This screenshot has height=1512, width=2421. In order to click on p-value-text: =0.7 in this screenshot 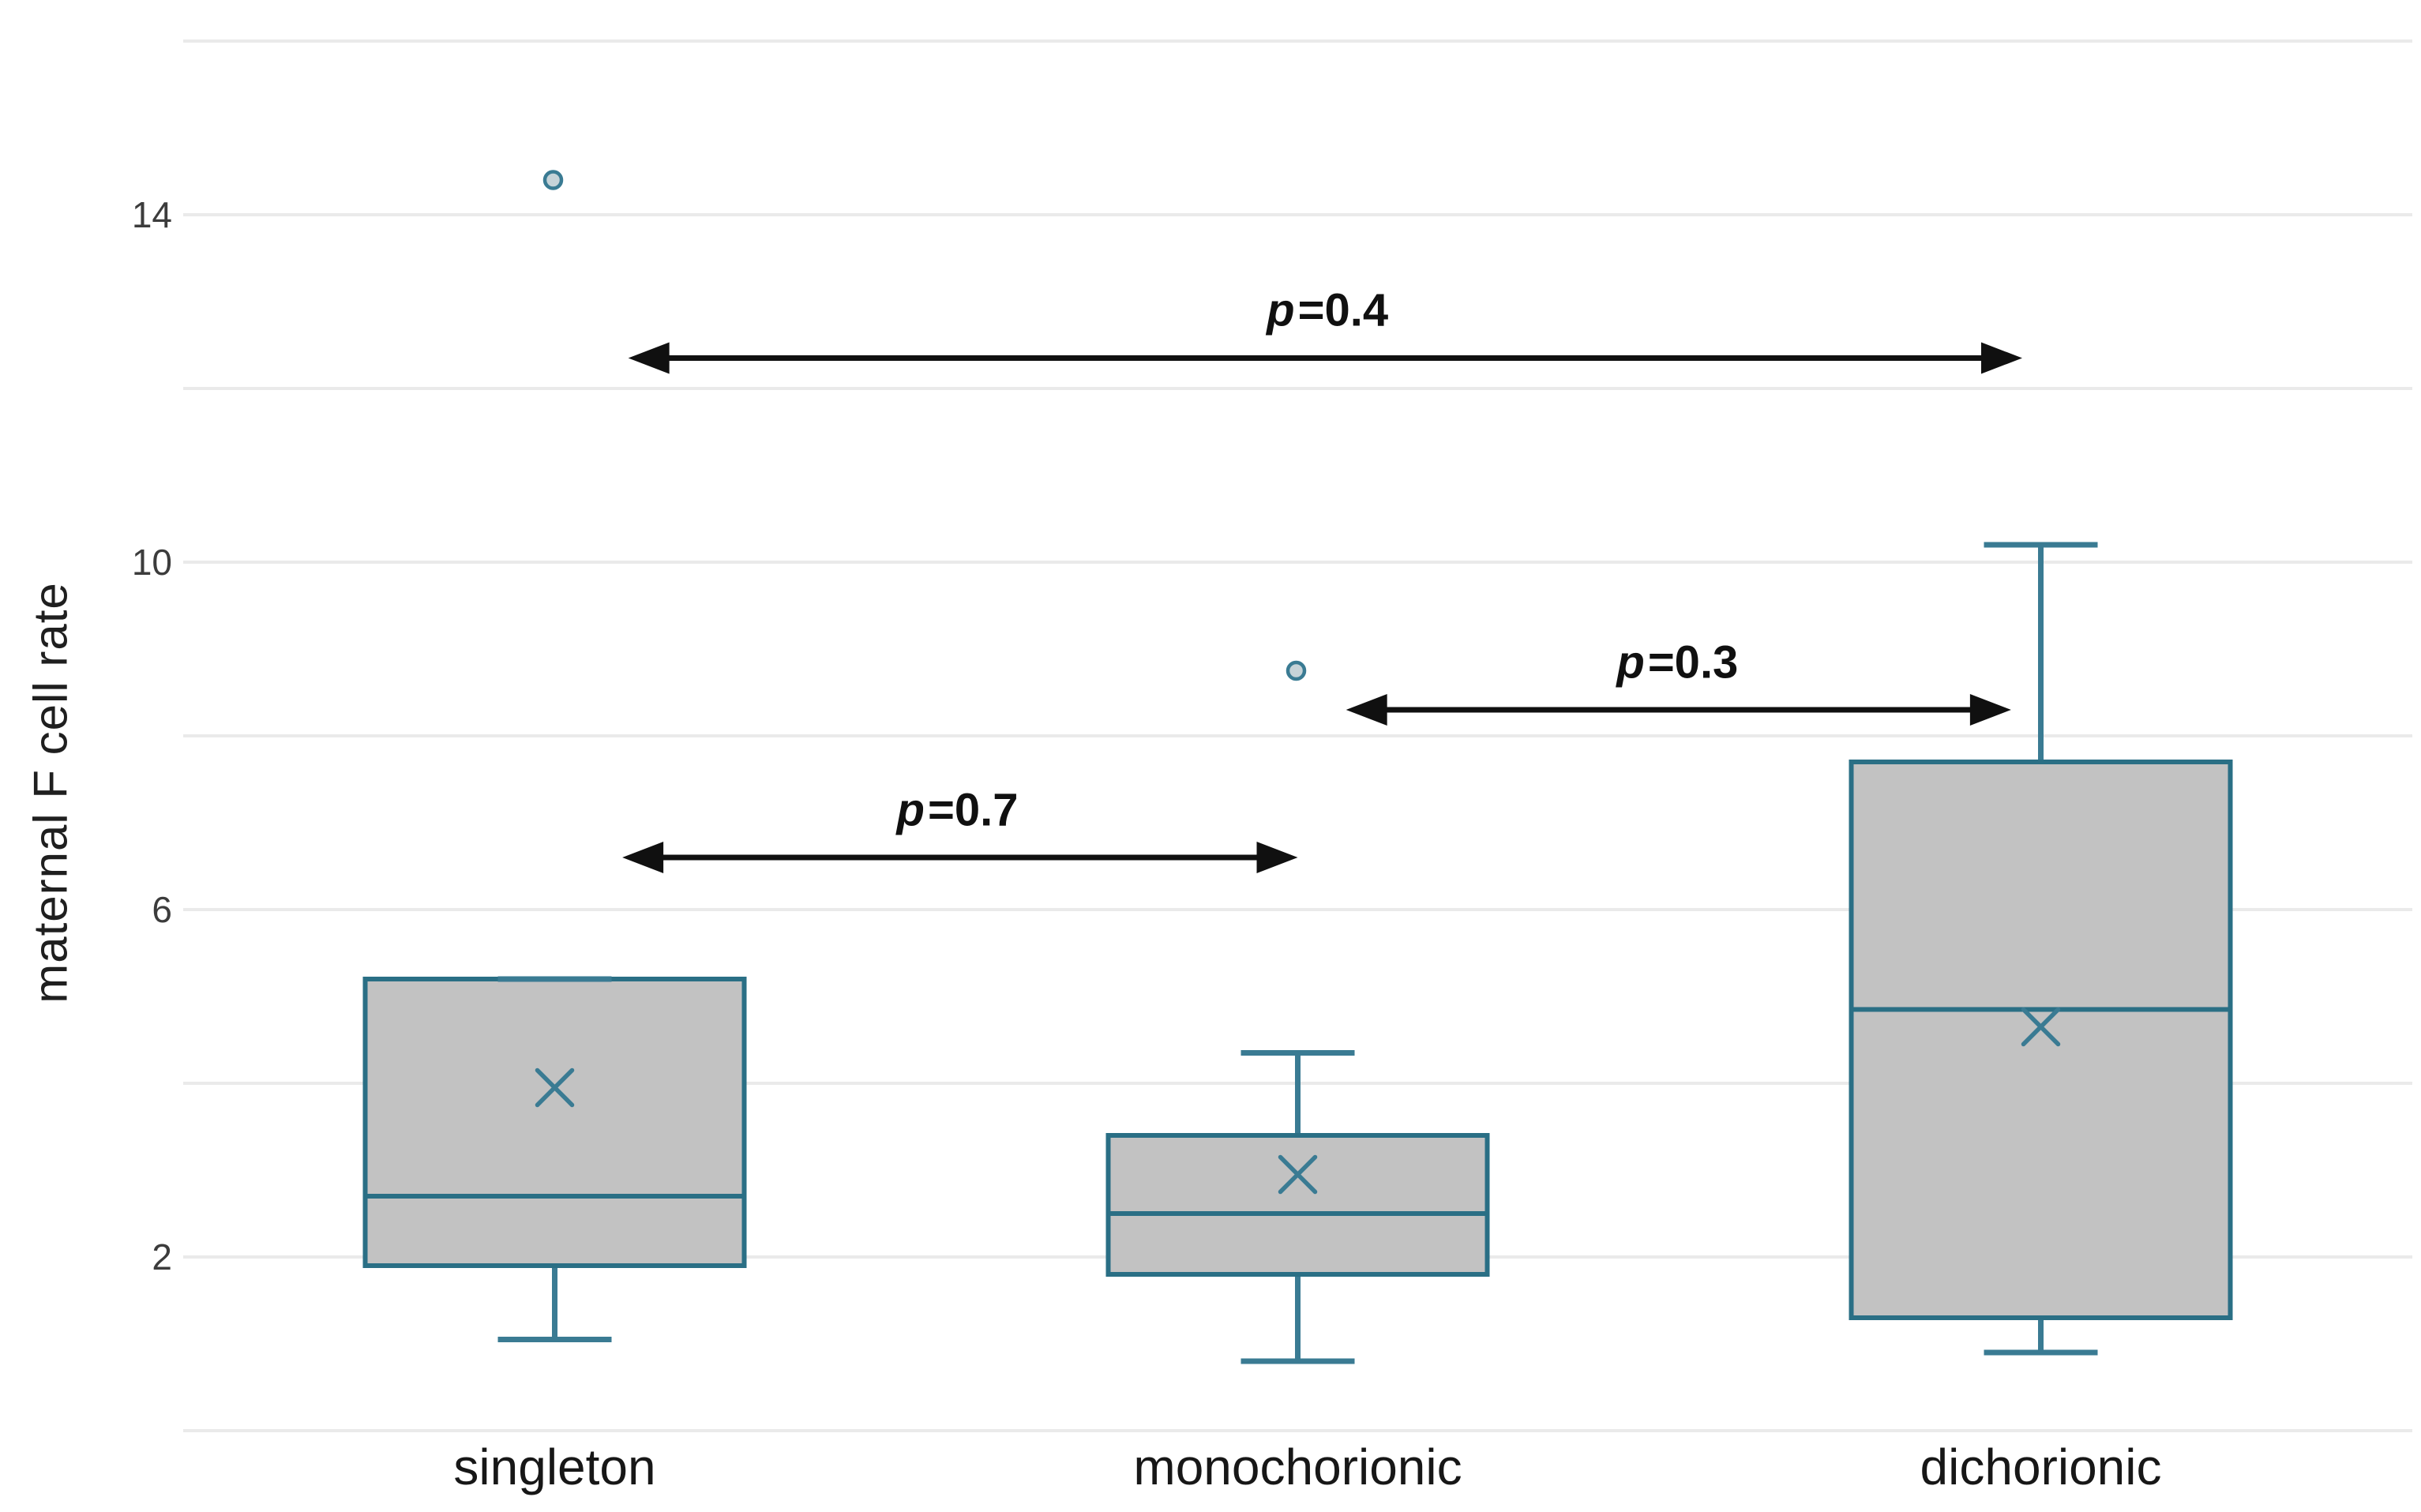, I will do `click(973, 810)`.